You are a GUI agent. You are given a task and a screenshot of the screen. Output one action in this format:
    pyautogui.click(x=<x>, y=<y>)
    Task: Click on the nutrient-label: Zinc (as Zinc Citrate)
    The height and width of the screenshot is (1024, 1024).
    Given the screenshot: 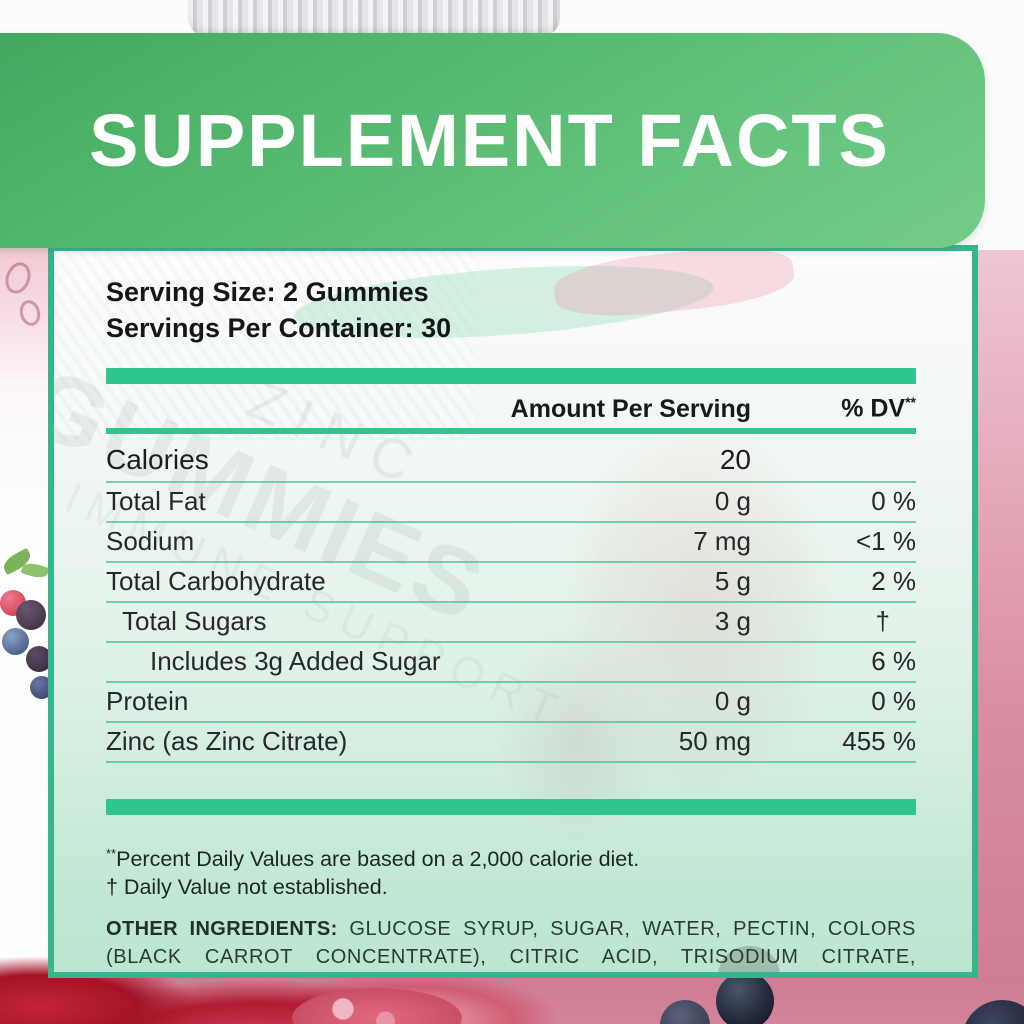 What is the action you would take?
    pyautogui.click(x=227, y=741)
    